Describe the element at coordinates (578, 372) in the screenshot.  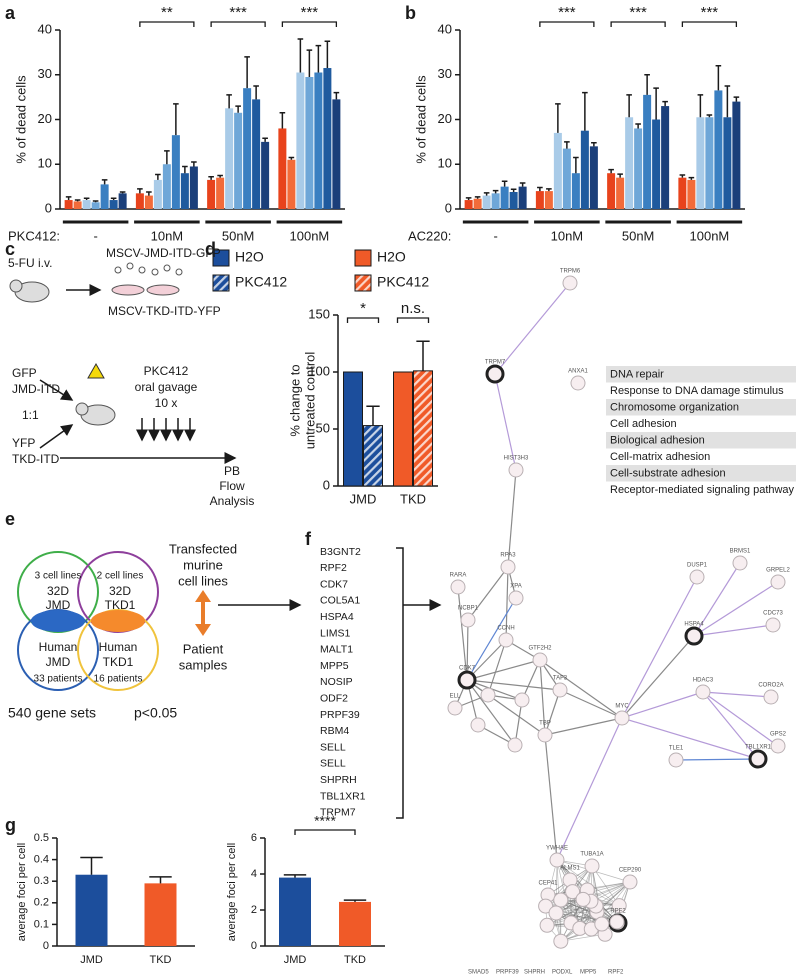
I see `node-label: ANXA1` at that location.